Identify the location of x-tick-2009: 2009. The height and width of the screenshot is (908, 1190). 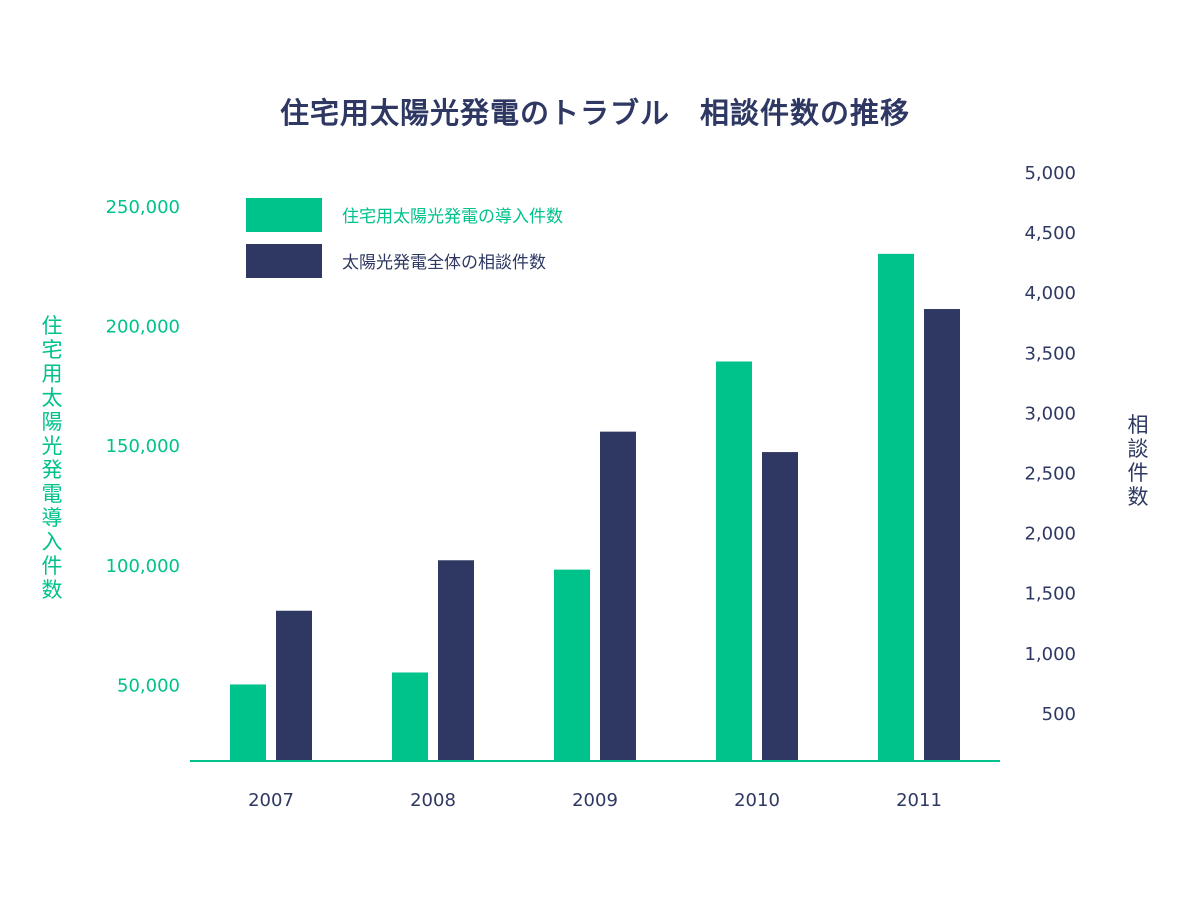
(595, 800).